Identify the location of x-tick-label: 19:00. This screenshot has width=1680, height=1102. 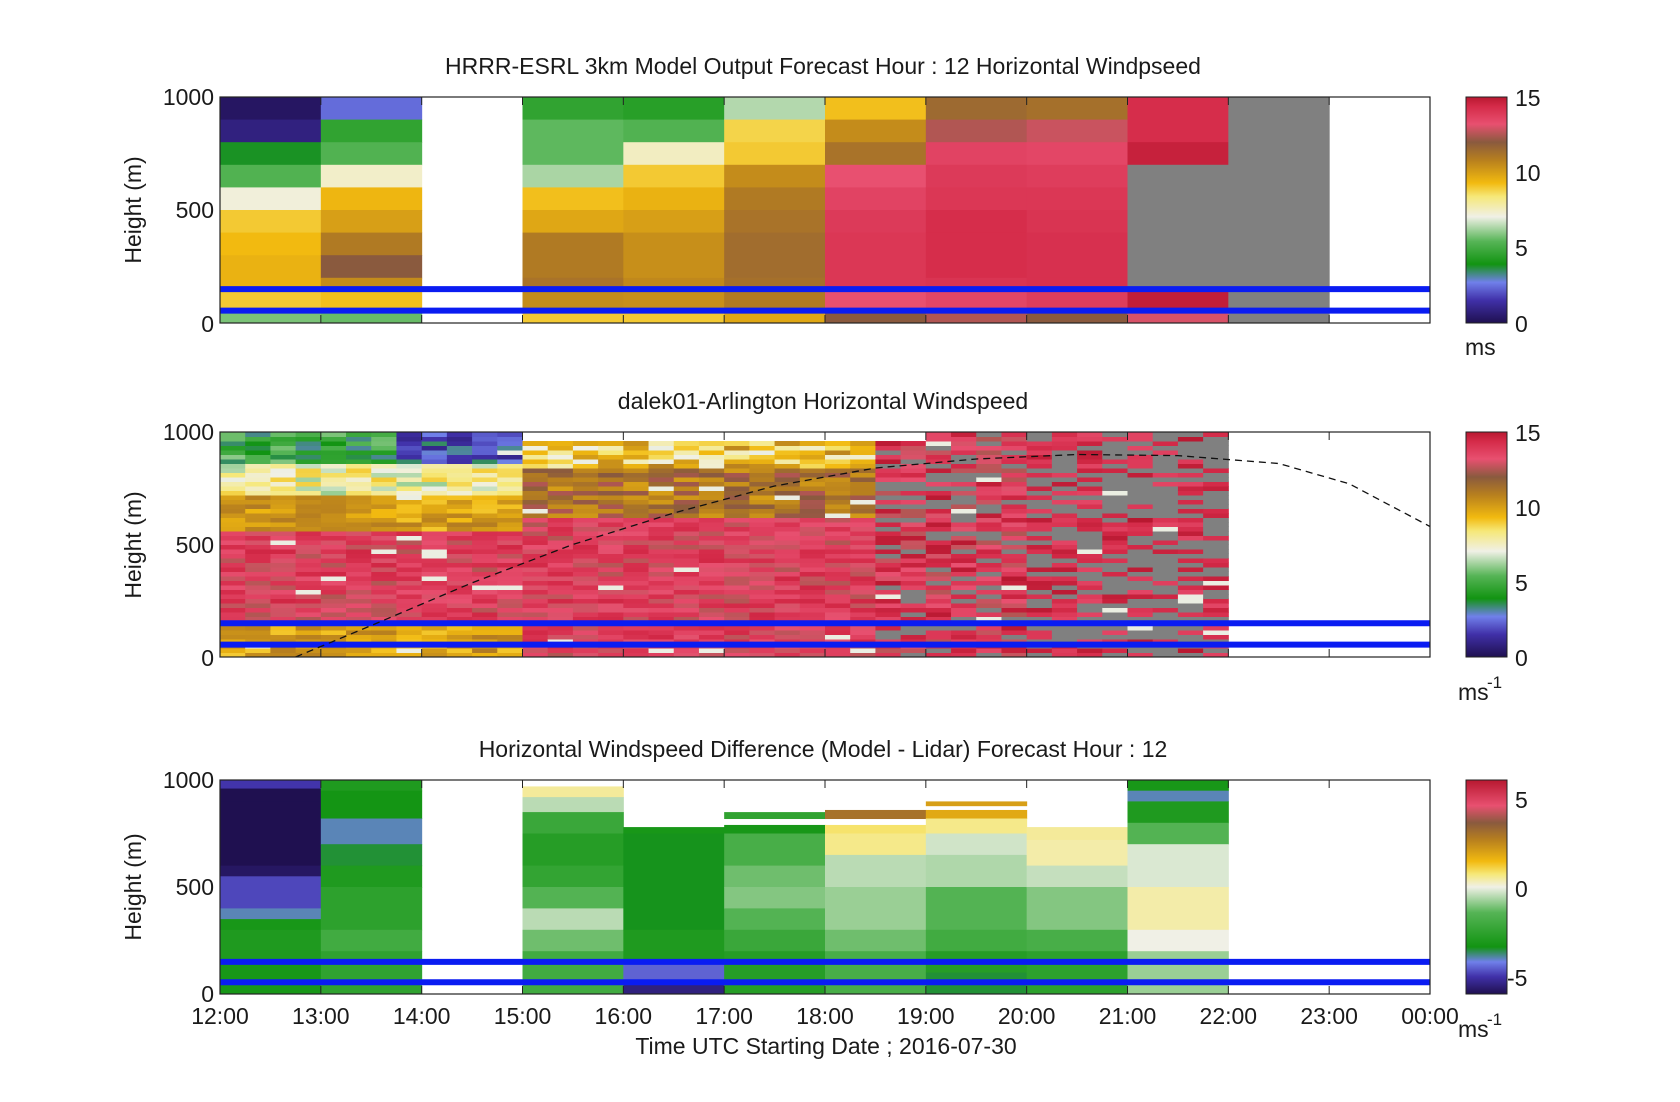
(926, 1016).